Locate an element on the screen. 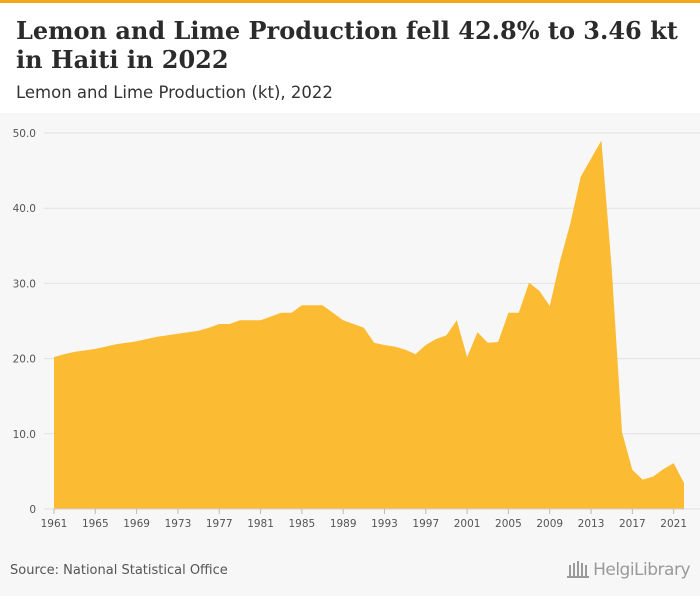  data-point-1969 is located at coordinates (137, 341).